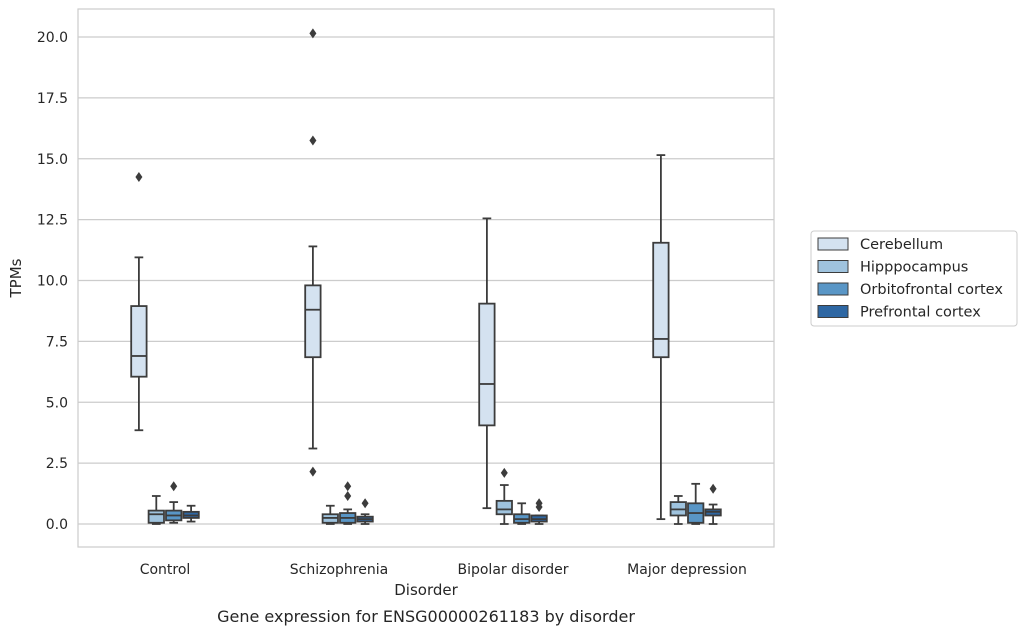 The height and width of the screenshot is (634, 1028). I want to click on legend-label: Orbitofrontal cortex, so click(931, 290).